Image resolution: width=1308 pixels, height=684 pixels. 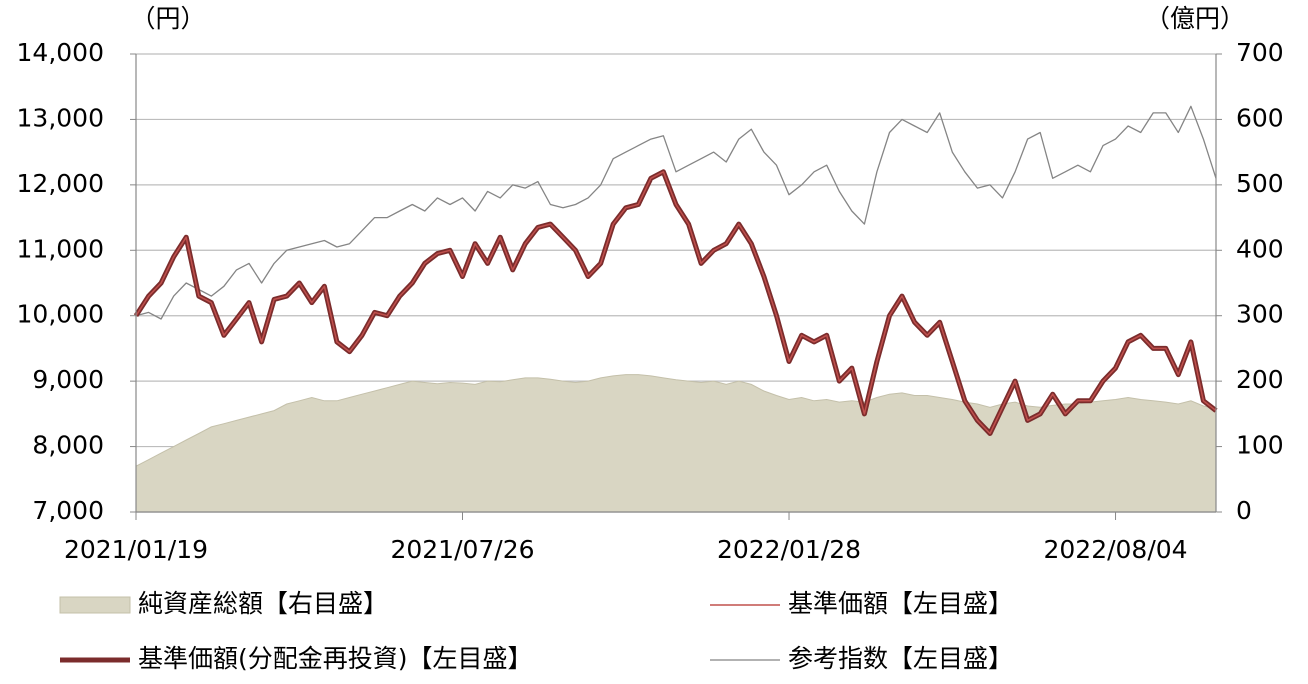 What do you see at coordinates (60, 248) in the screenshot?
I see `y-tick-label: 11,000` at bounding box center [60, 248].